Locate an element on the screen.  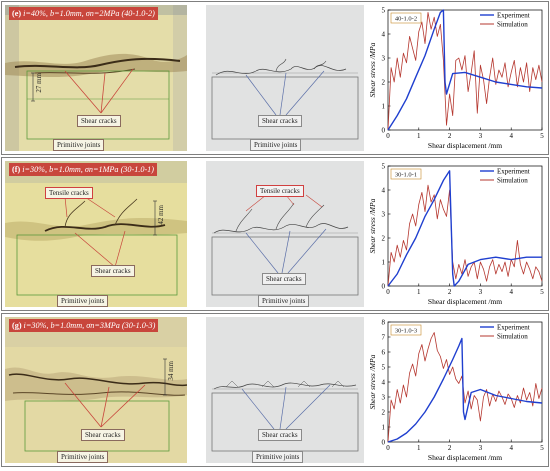
photo-g-drawing is located at coordinates (96, 390).